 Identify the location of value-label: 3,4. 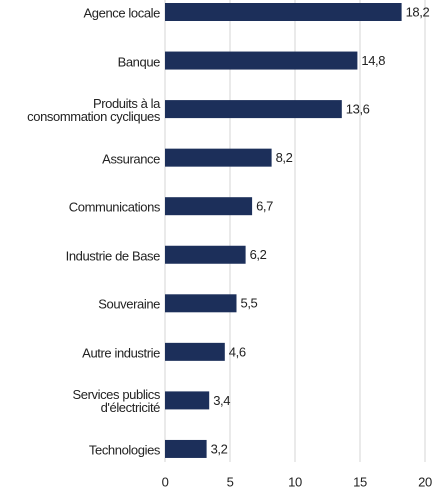
(221, 400).